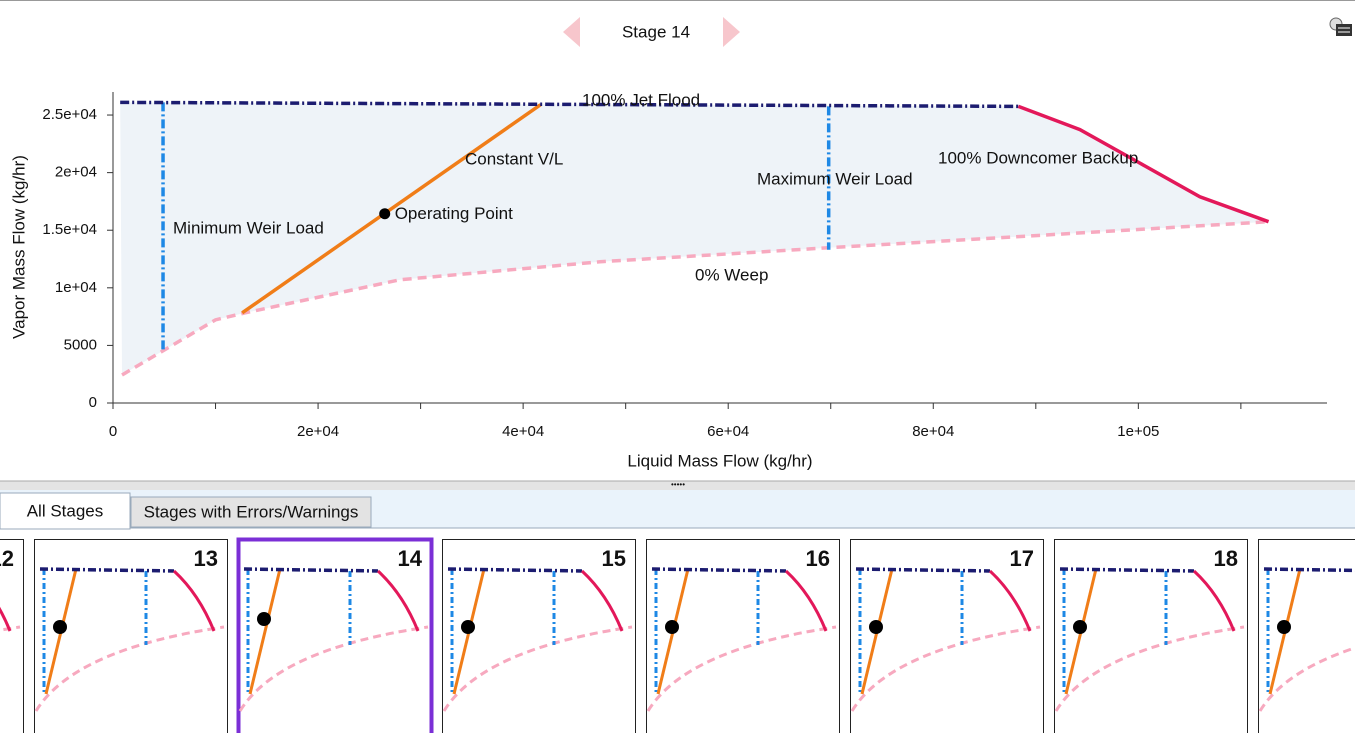 The height and width of the screenshot is (733, 1355). What do you see at coordinates (514, 158) in the screenshot?
I see `series-annotation: Constant V/L` at bounding box center [514, 158].